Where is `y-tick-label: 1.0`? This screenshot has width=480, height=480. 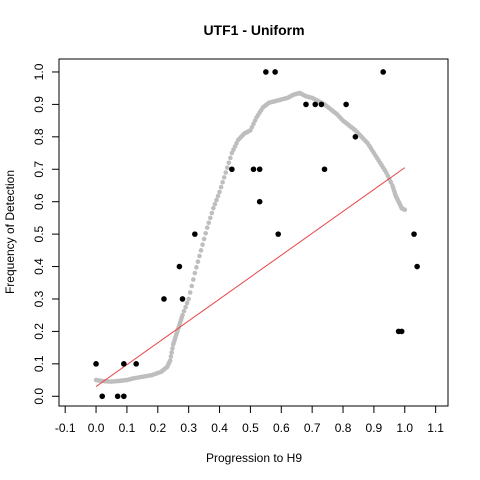
y-tick-label: 1.0 is located at coordinates (39, 71).